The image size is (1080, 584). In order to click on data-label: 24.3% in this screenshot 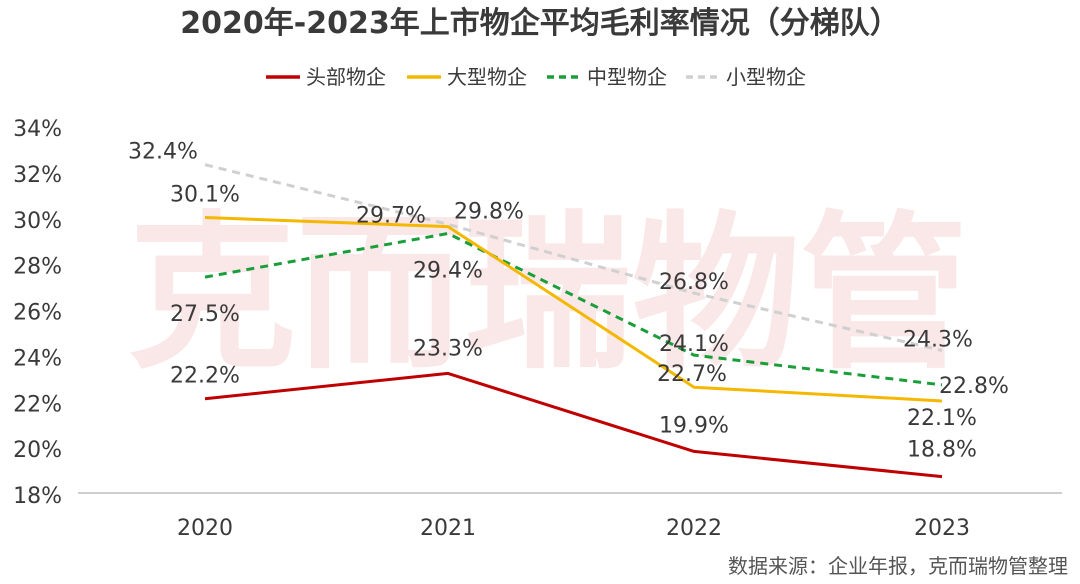, I will do `click(938, 339)`.